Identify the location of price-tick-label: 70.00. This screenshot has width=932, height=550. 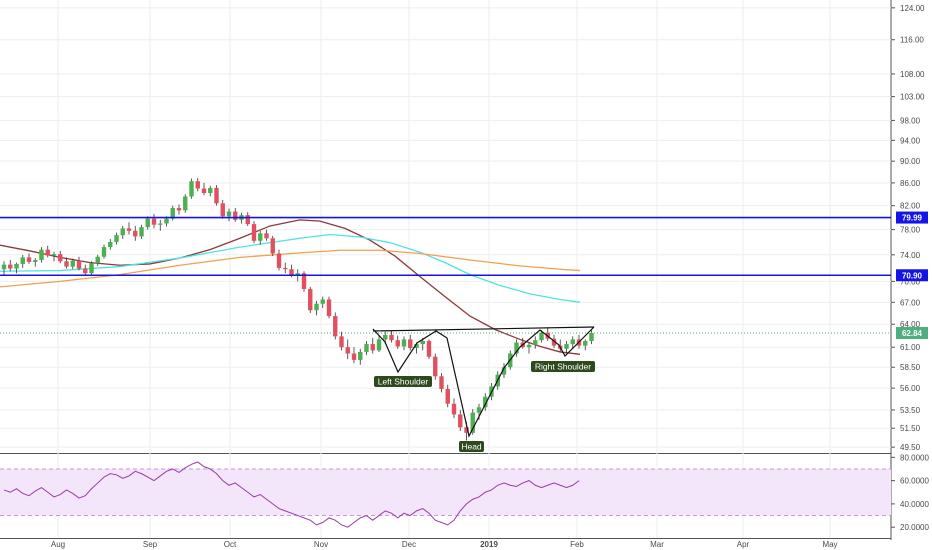
(910, 281).